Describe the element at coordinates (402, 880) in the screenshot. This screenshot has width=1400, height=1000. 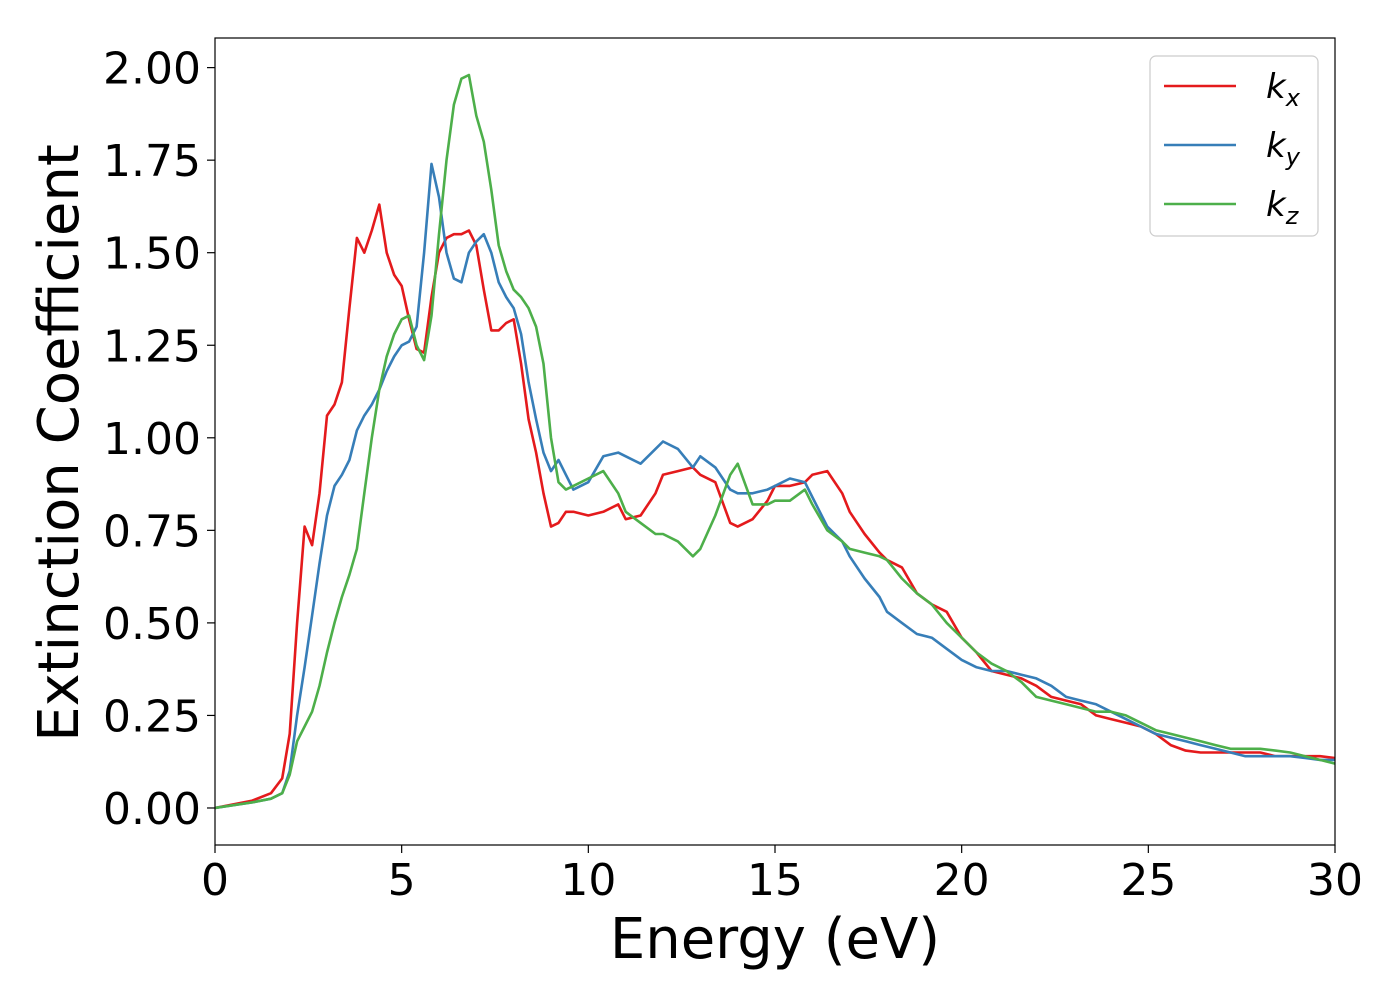
I see `x-tick-label: 5` at that location.